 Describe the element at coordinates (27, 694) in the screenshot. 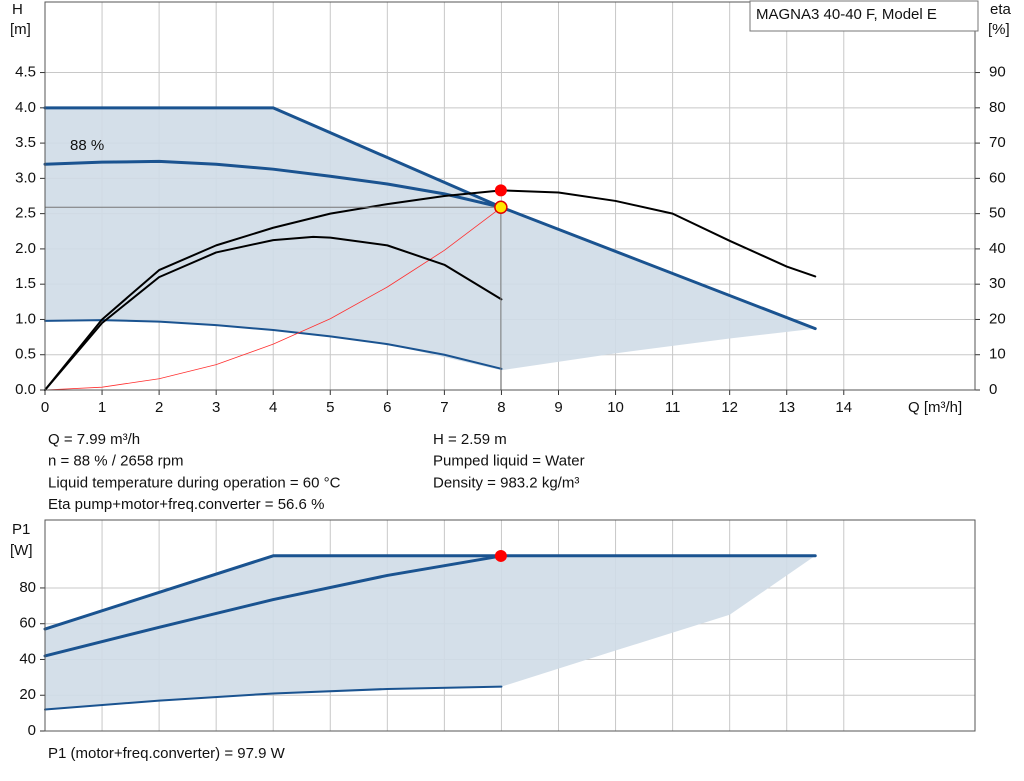

I see `y-tick-label: 20` at that location.